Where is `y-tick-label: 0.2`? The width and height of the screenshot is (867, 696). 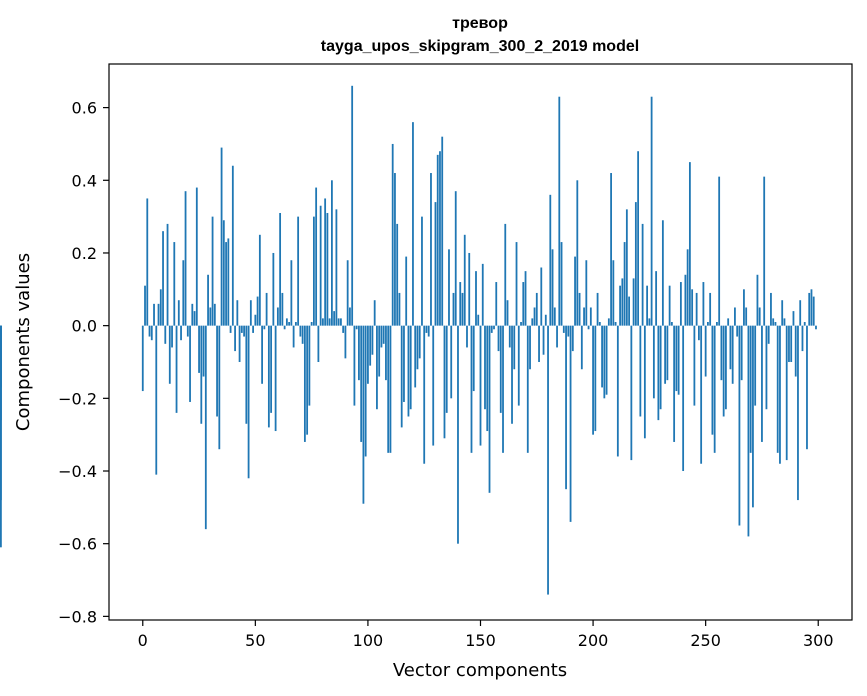 y-tick-label: 0.2 is located at coordinates (84, 253).